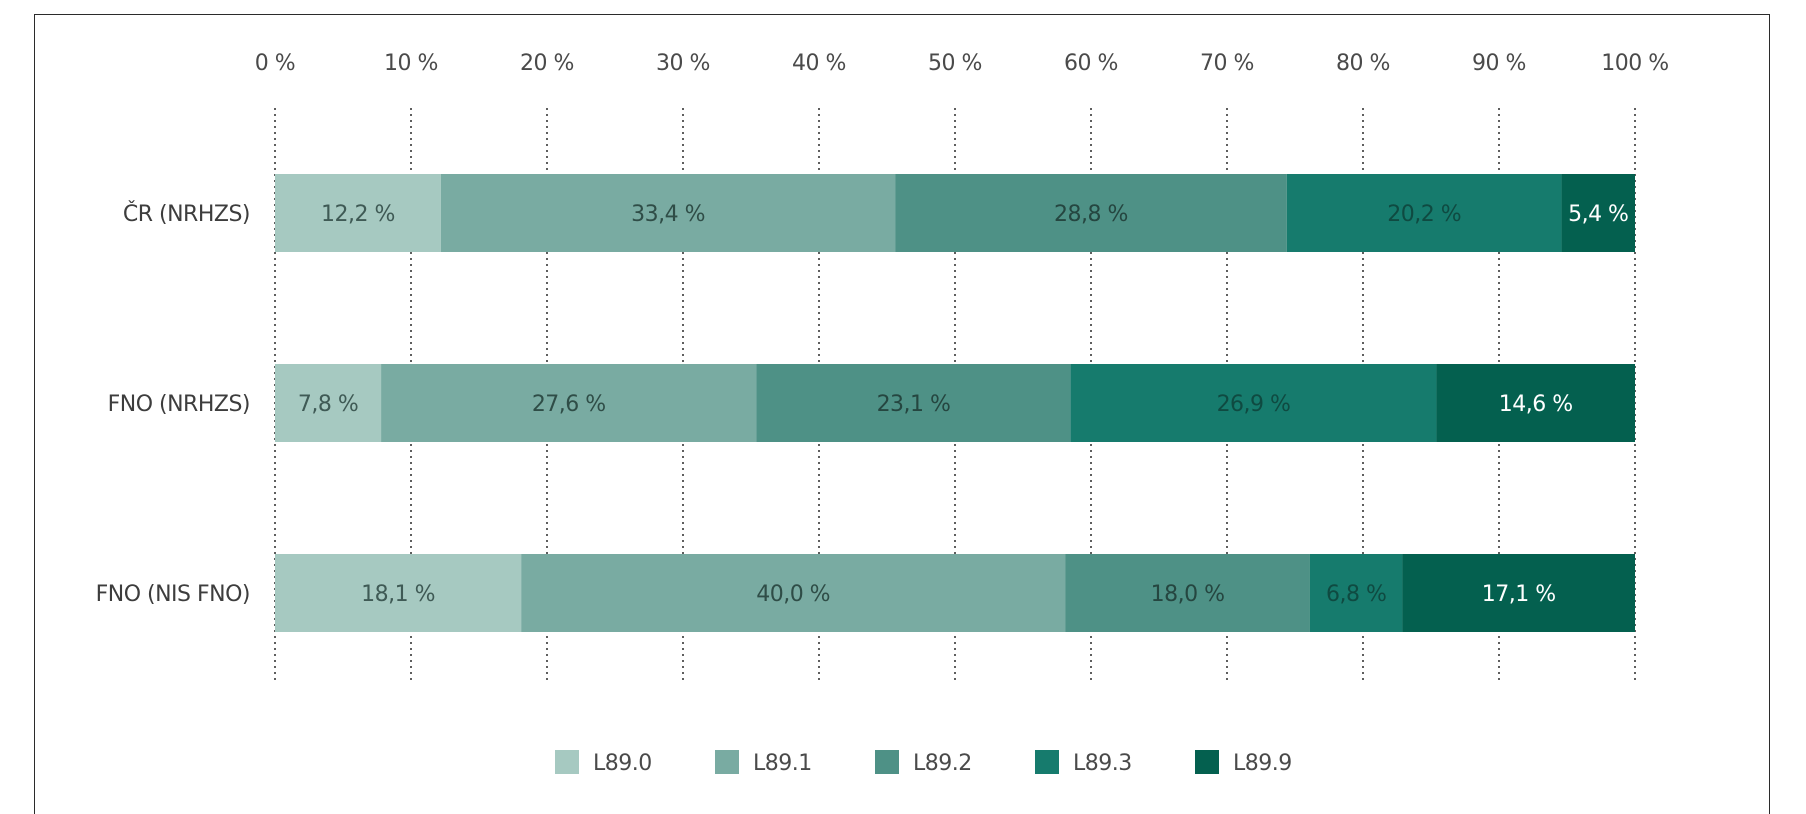 This screenshot has width=1806, height=814. I want to click on data-label: 40,0 %, so click(793, 594).